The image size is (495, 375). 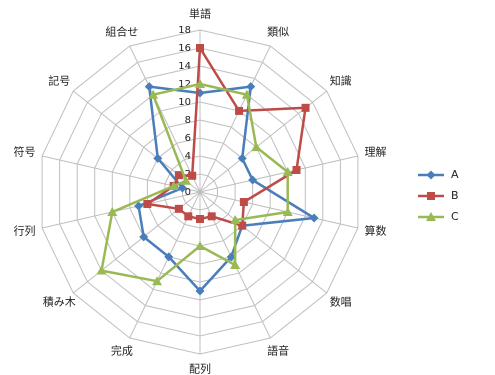 I want to click on tick-label-18: 18, so click(x=184, y=30).